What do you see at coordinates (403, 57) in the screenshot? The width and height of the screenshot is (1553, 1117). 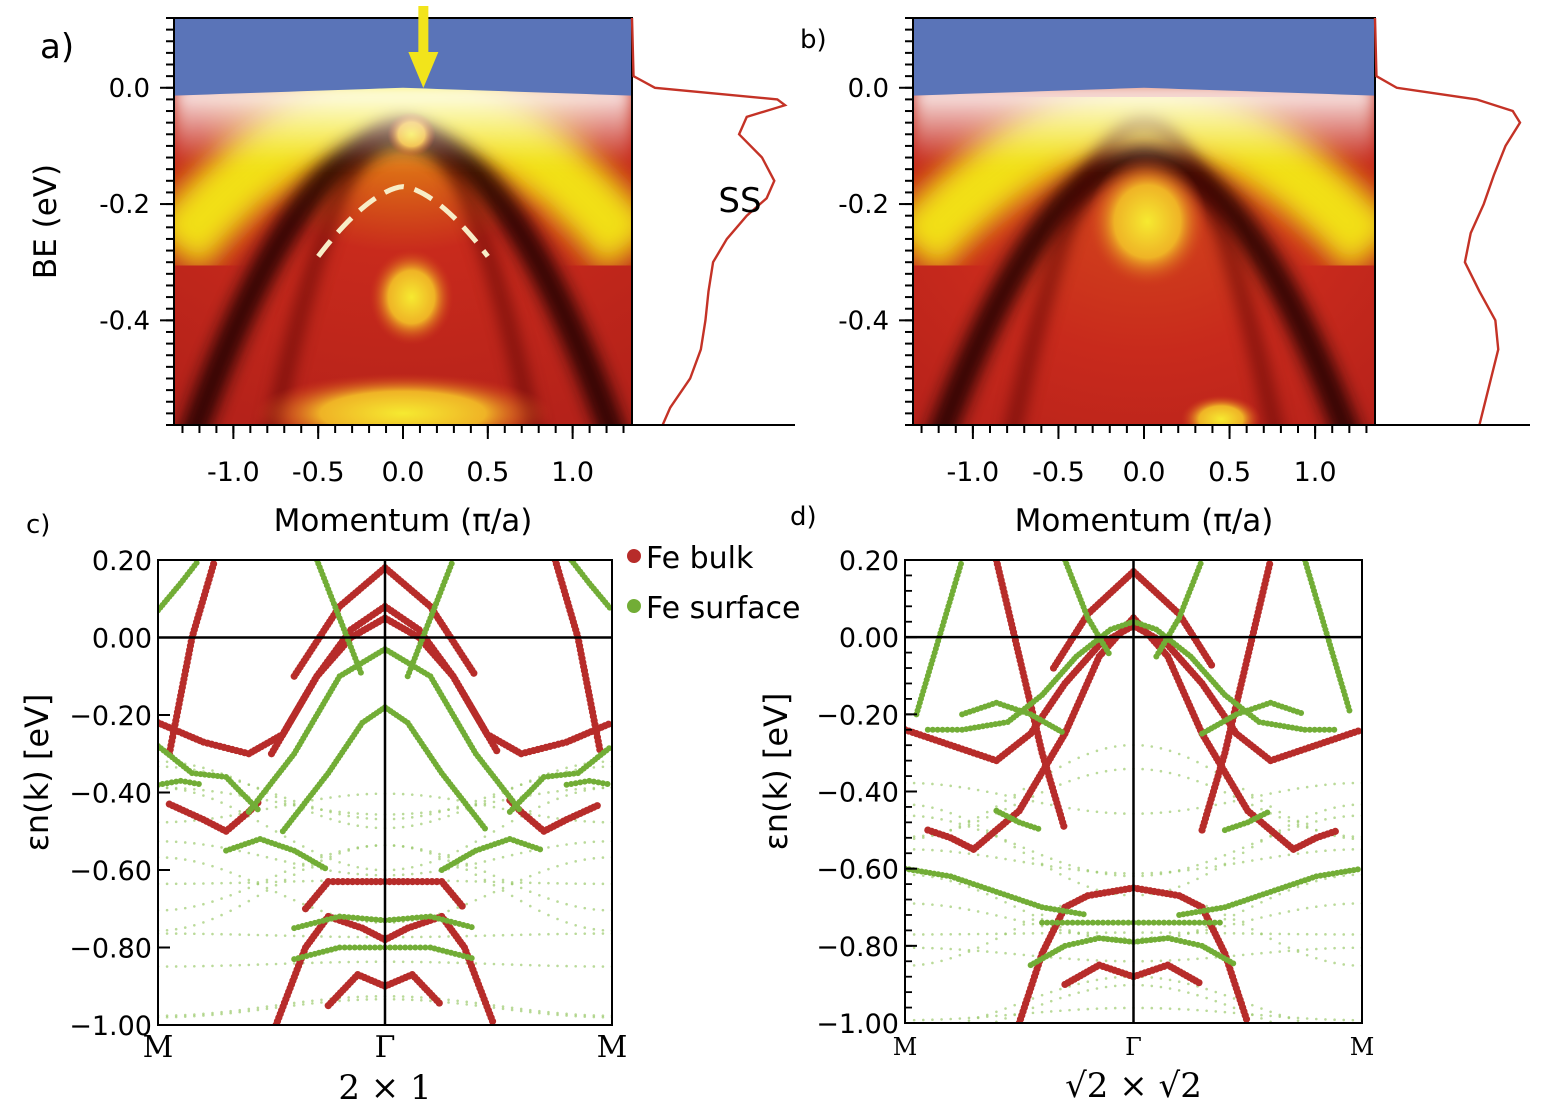 I see `blue-region` at bounding box center [403, 57].